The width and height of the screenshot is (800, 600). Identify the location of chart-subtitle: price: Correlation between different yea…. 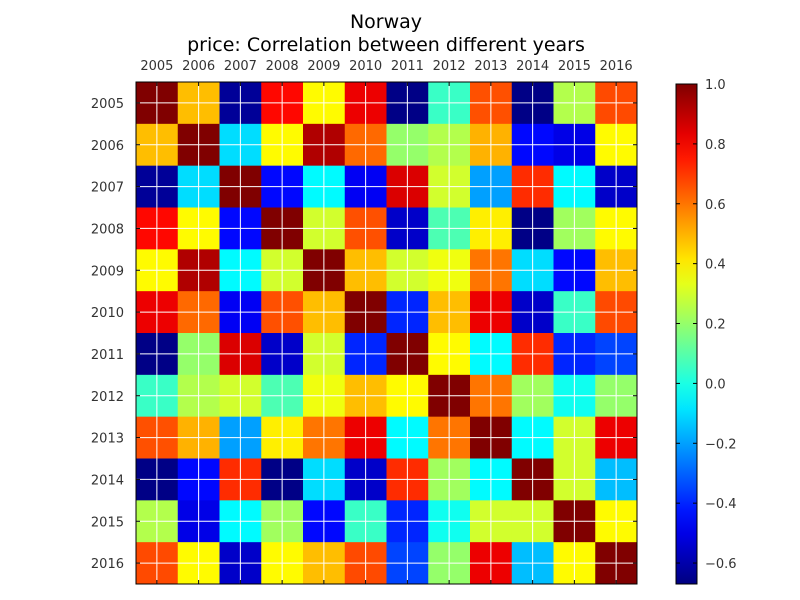
(386, 45).